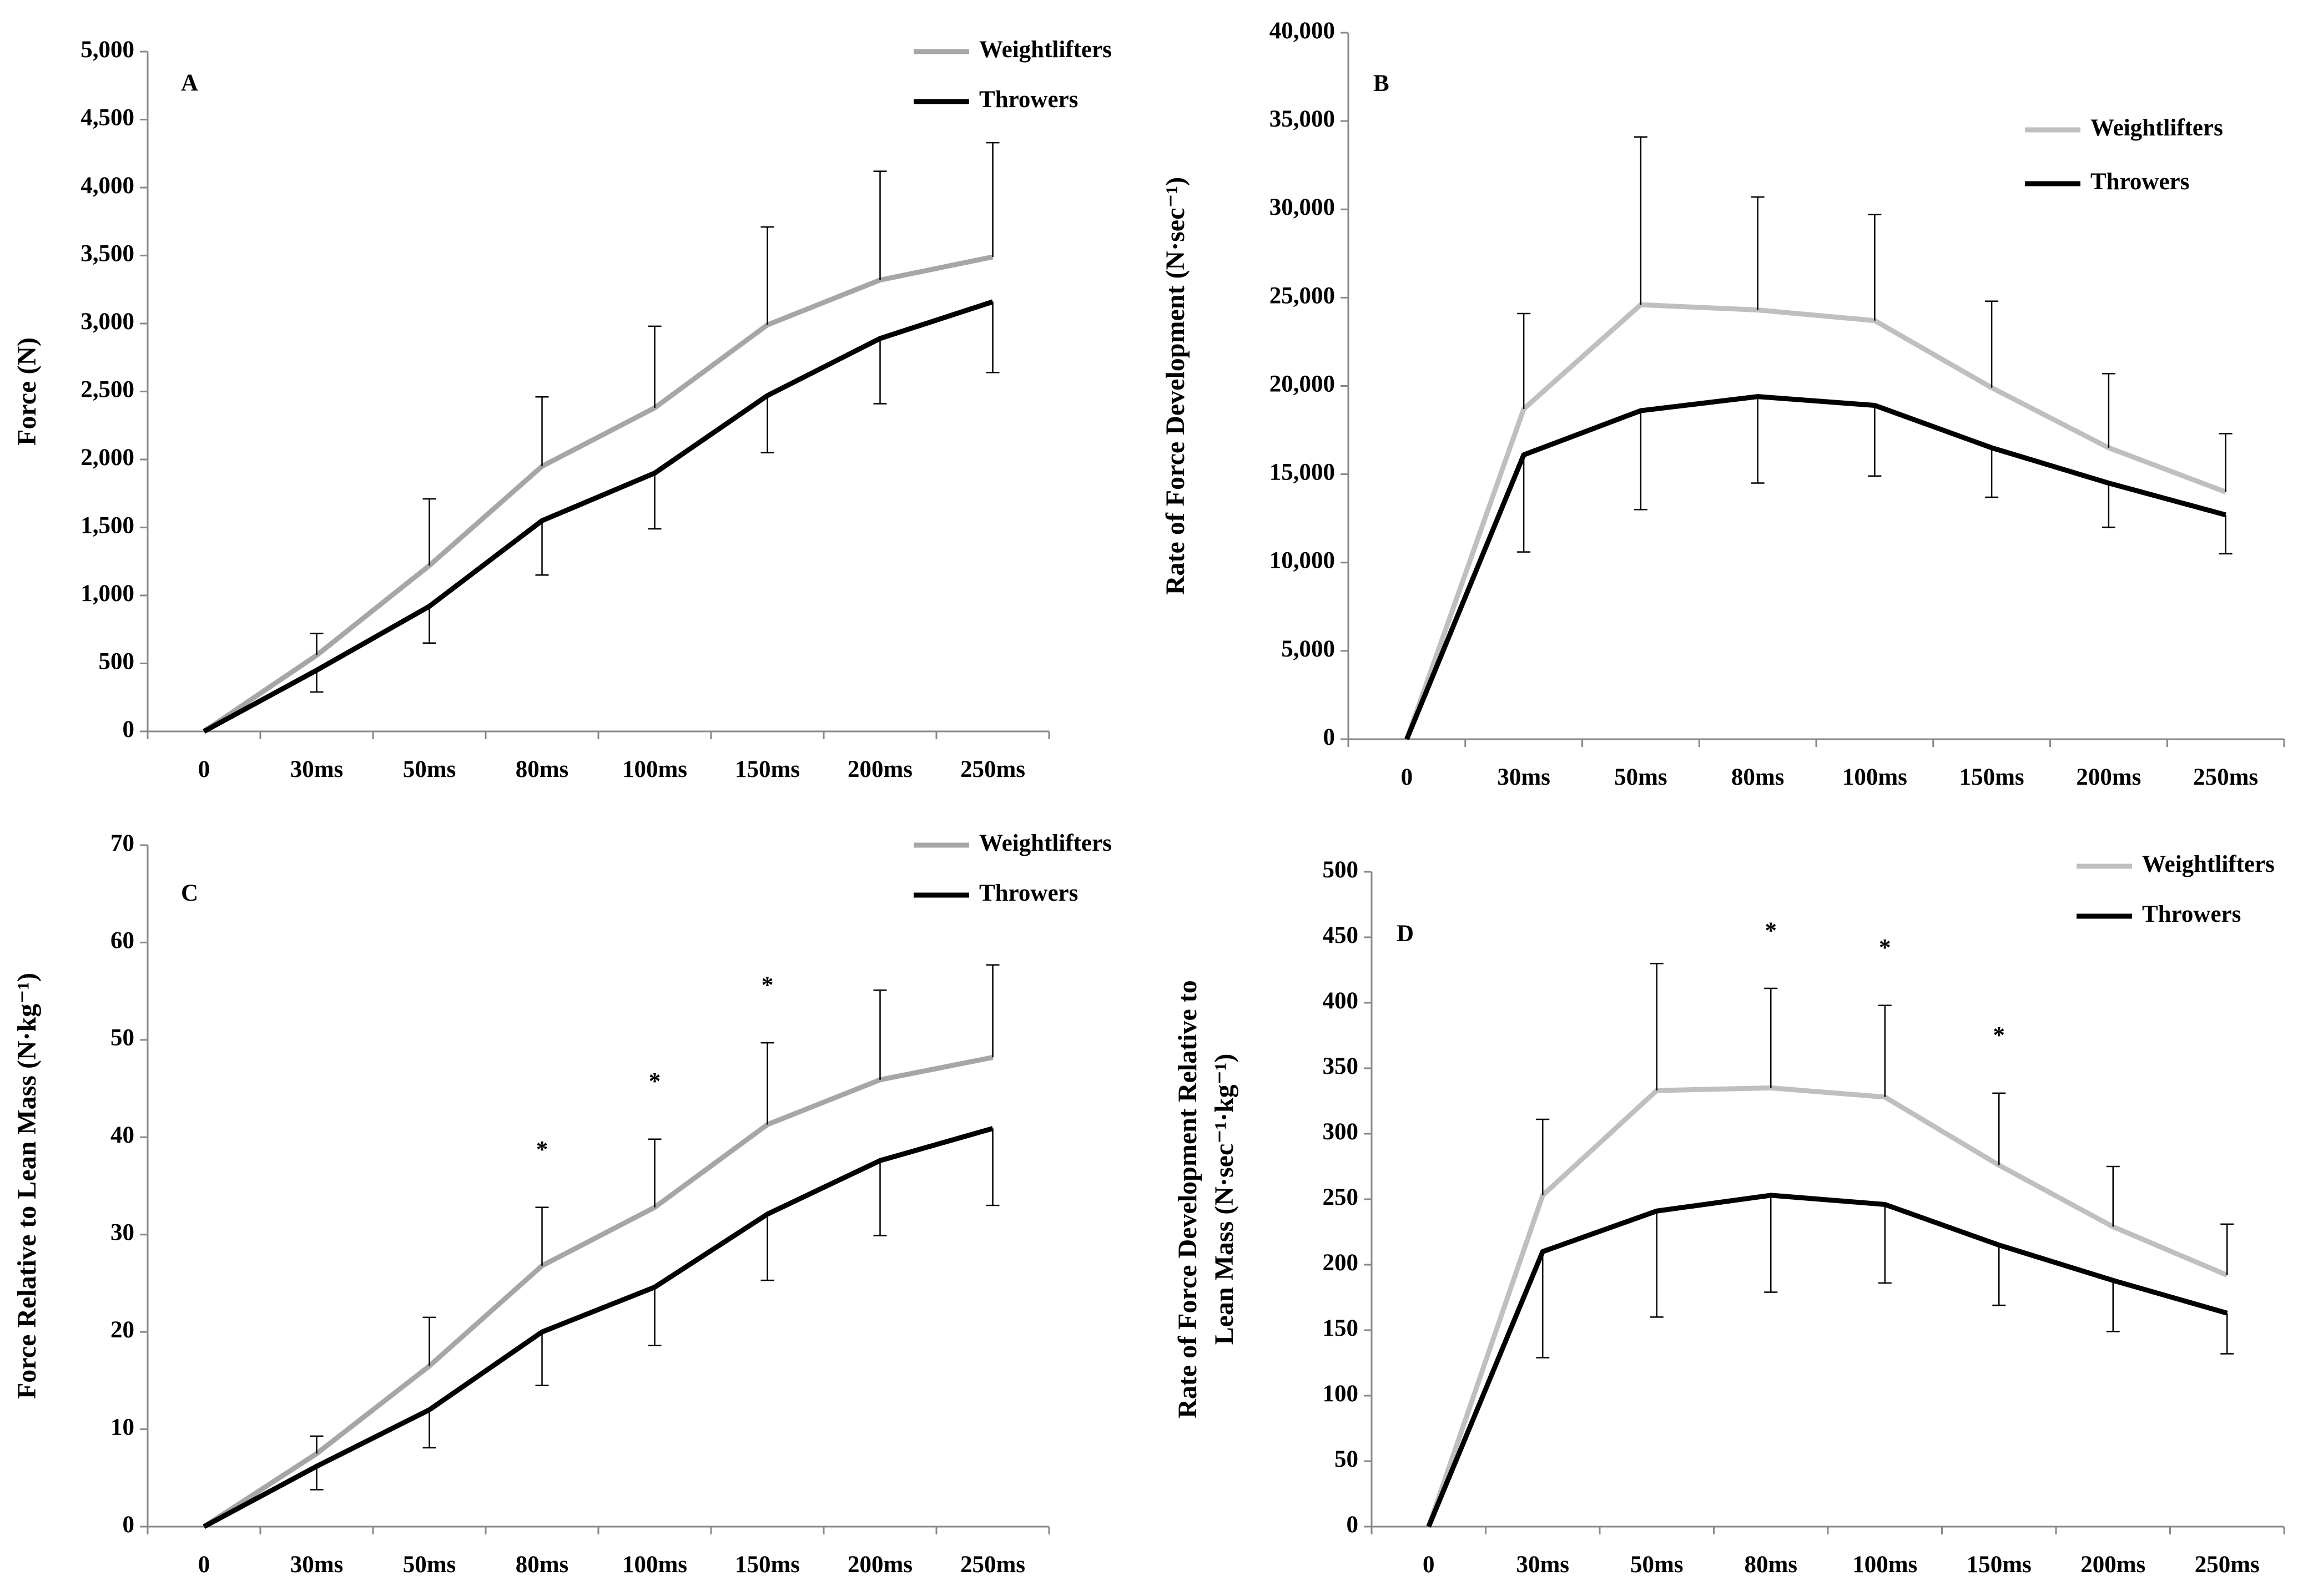 The width and height of the screenshot is (2318, 1596). What do you see at coordinates (1302, 119) in the screenshot?
I see `y-tick-label: 35,000` at bounding box center [1302, 119].